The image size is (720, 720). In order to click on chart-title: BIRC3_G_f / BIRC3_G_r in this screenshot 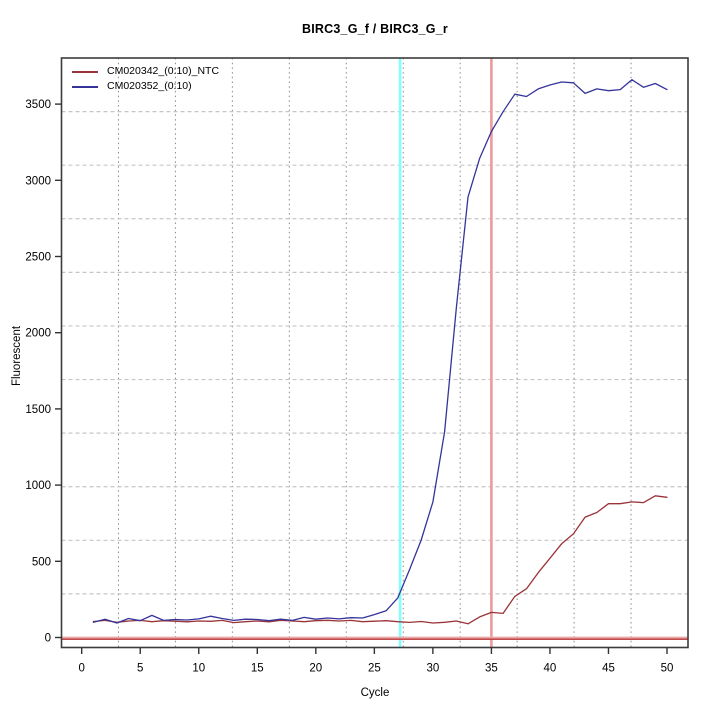, I will do `click(375, 29)`.